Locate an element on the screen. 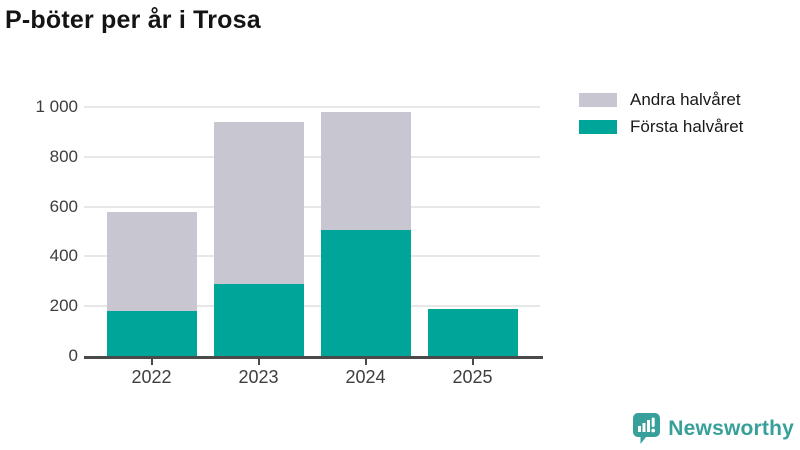 The image size is (800, 450). newsworthy-logo: Newsworthy is located at coordinates (713, 428).